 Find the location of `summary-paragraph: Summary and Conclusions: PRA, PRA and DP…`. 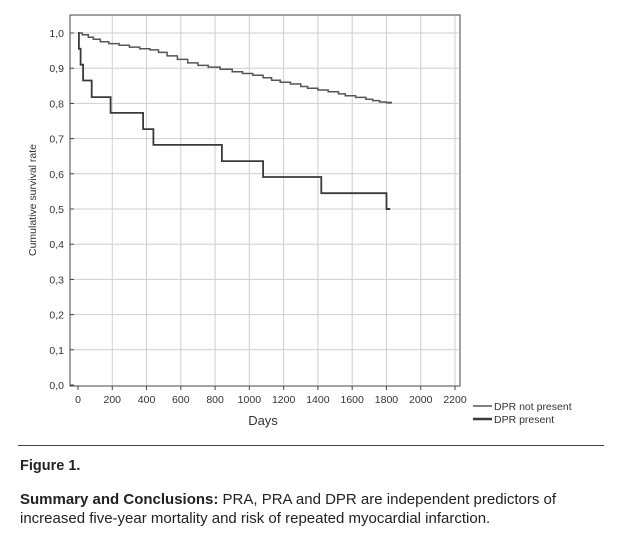

summary-paragraph: Summary and Conclusions: PRA, PRA and DP… is located at coordinates (315, 509).